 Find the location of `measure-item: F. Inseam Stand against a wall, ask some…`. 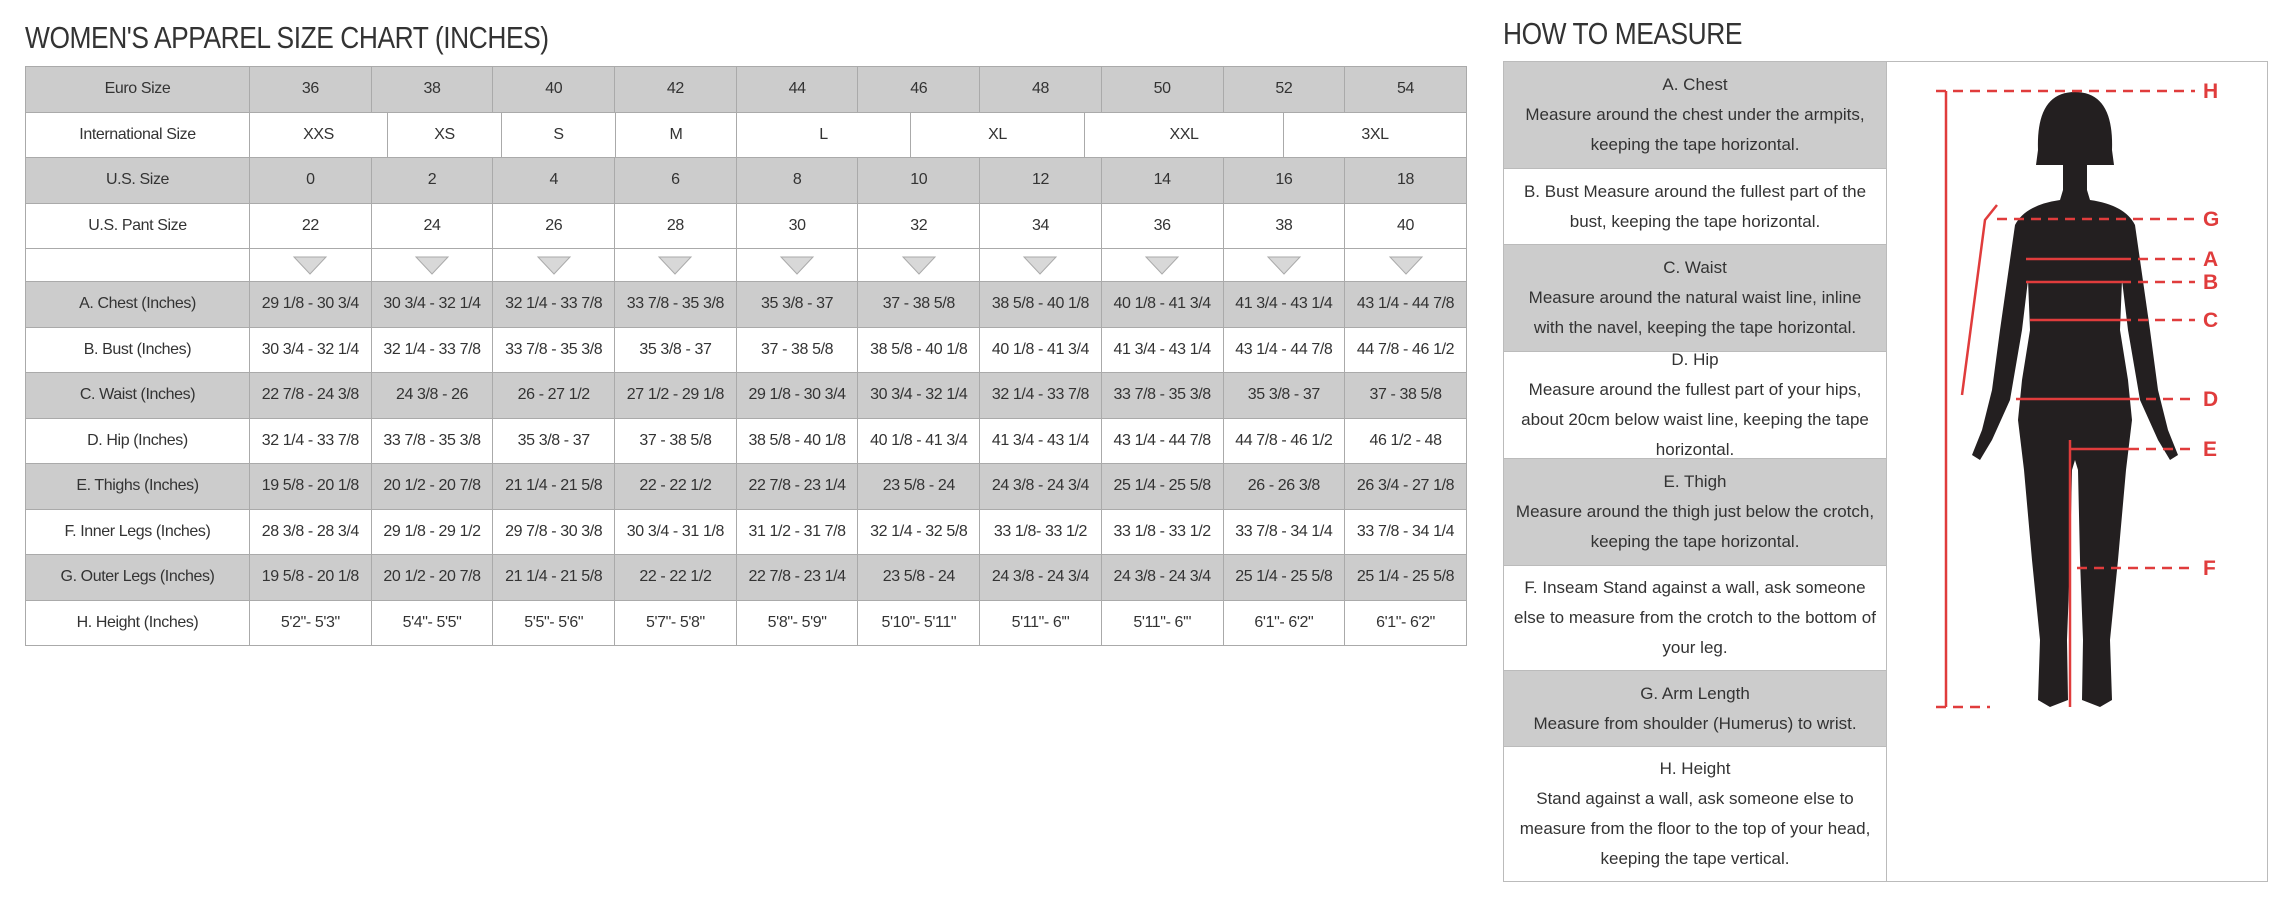

measure-item: F. Inseam Stand against a wall, ask some… is located at coordinates (1695, 618).